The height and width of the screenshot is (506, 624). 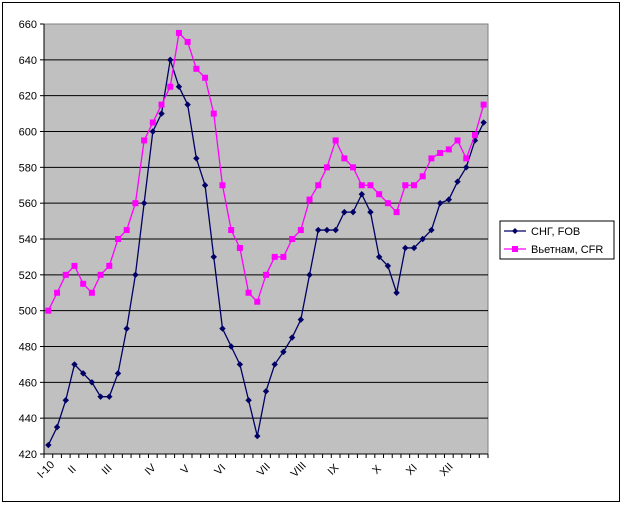 I want to click on y-tick-label: 560, so click(x=28, y=204).